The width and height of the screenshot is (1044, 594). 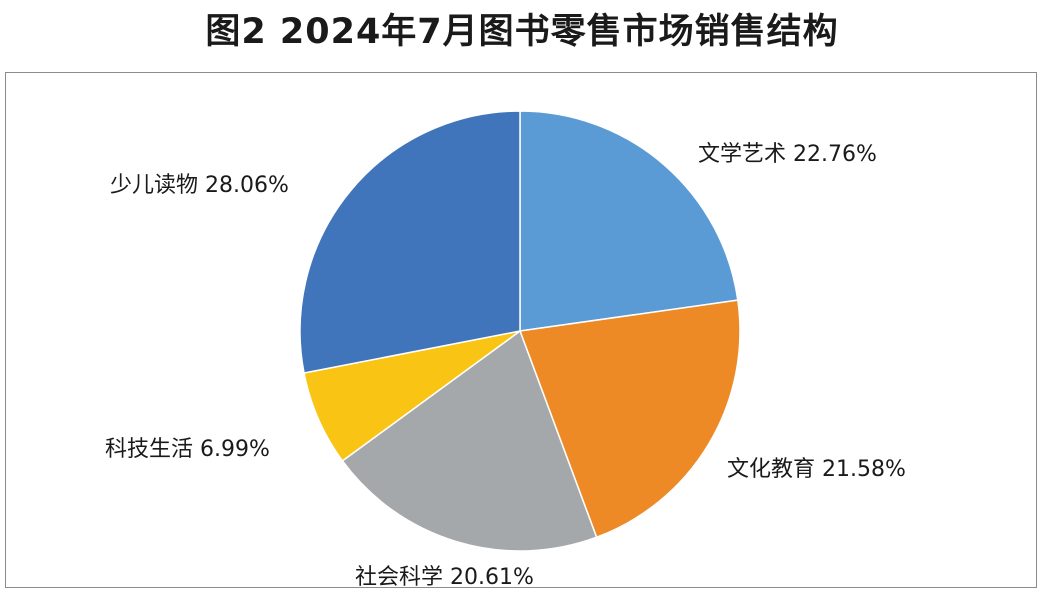 What do you see at coordinates (187, 449) in the screenshot?
I see `slice-label-4: 科技生活 6.99%` at bounding box center [187, 449].